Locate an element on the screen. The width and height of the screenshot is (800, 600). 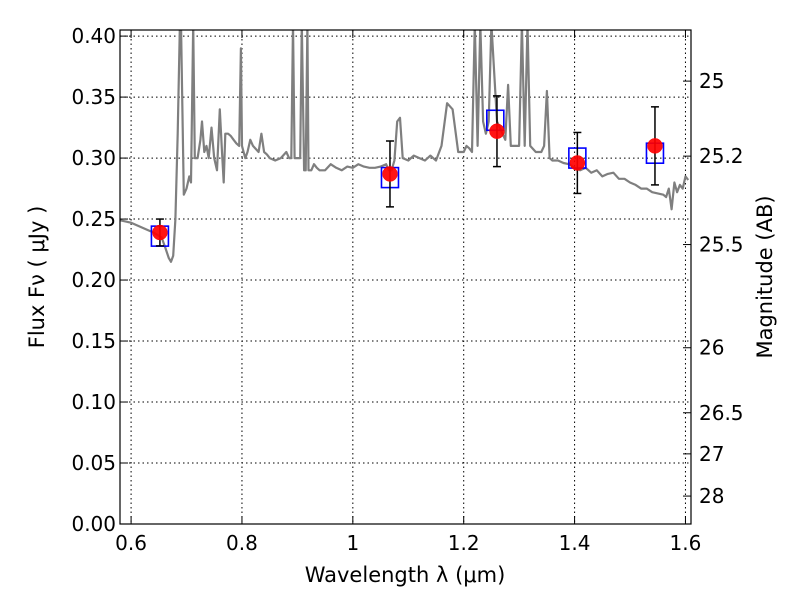
y-tick-label: 0.25 is located at coordinates (93, 219).